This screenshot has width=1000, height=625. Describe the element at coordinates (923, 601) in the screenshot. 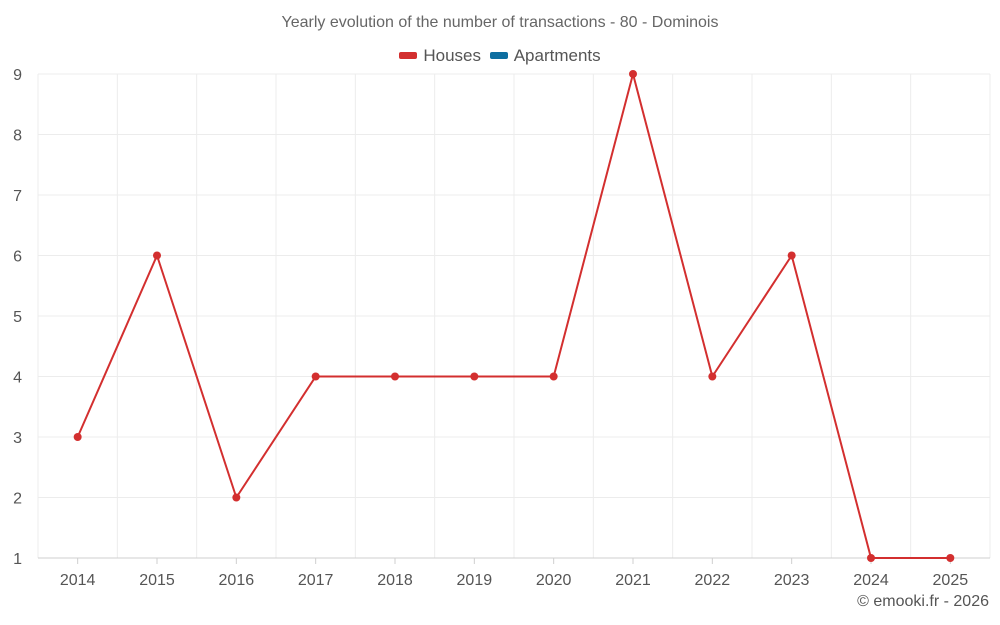

I see `copyright-footer: © emooki.fr - 2026` at that location.